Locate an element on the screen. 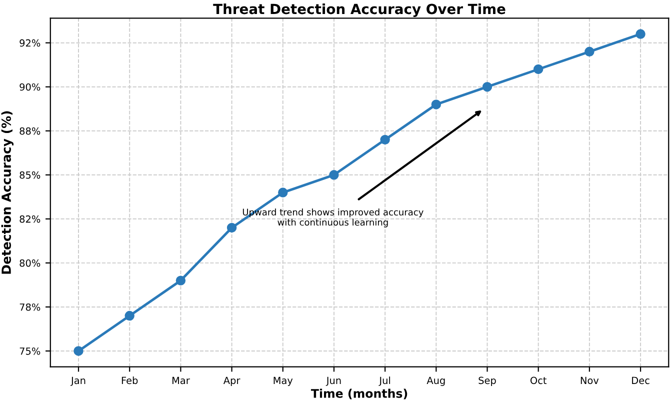  y-tick-label: 78% is located at coordinates (30, 307).